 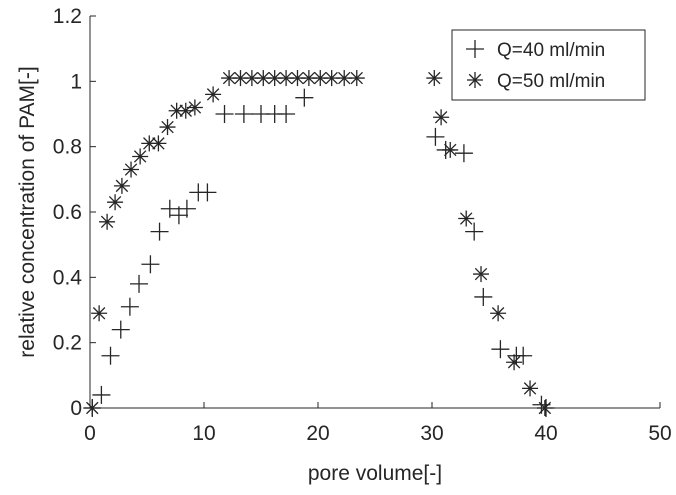 What do you see at coordinates (551, 50) in the screenshot?
I see `legend-label: Q=40 ml/min` at bounding box center [551, 50].